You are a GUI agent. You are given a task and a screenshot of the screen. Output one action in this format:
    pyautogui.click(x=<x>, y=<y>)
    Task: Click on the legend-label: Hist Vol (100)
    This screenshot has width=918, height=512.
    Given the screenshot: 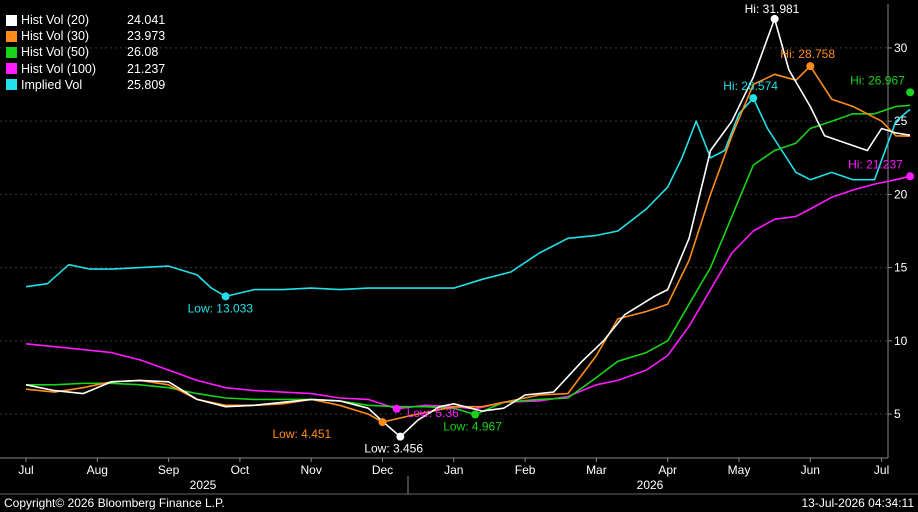 What is the action you would take?
    pyautogui.click(x=59, y=68)
    